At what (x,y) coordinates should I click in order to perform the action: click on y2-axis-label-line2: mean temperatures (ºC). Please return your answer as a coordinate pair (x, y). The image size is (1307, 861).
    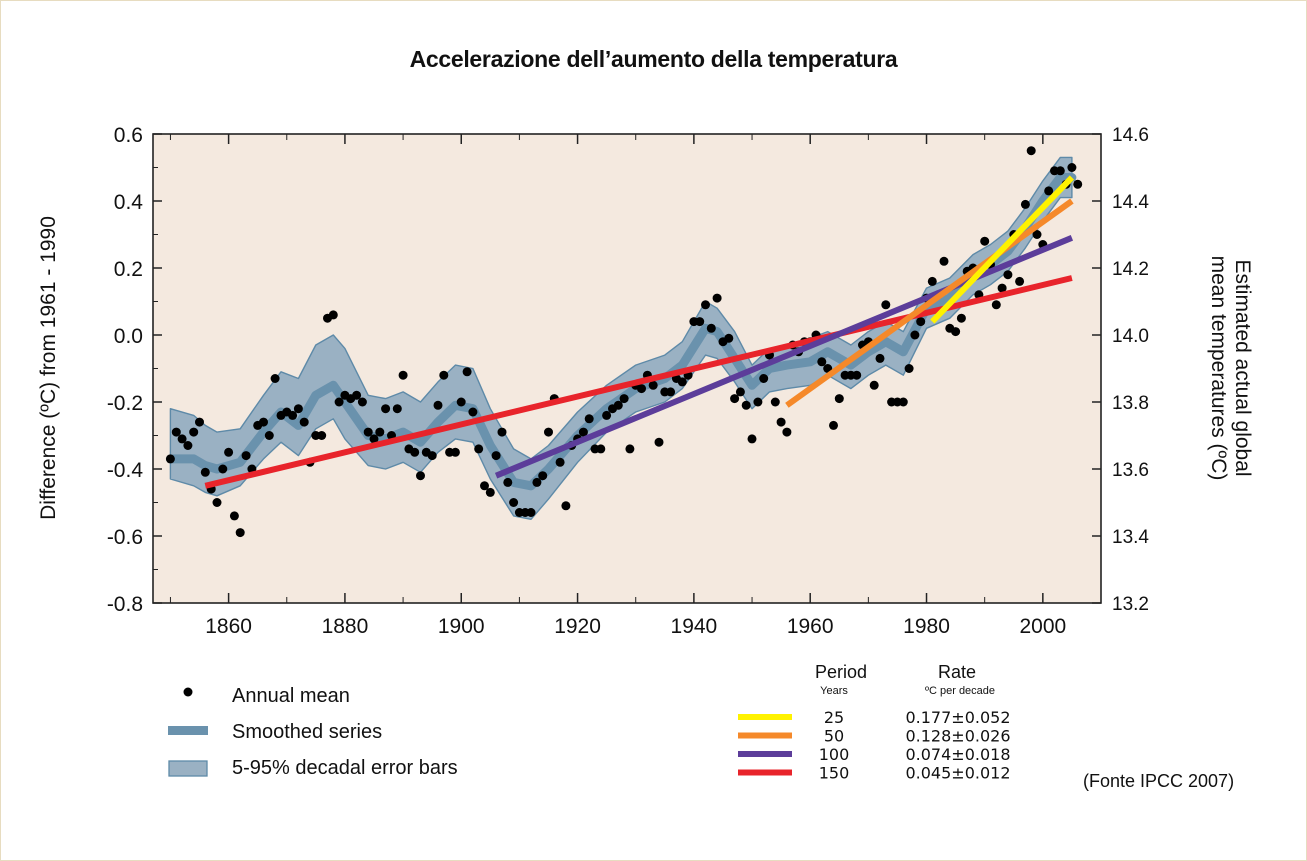
    Looking at the image, I should click on (1218, 368).